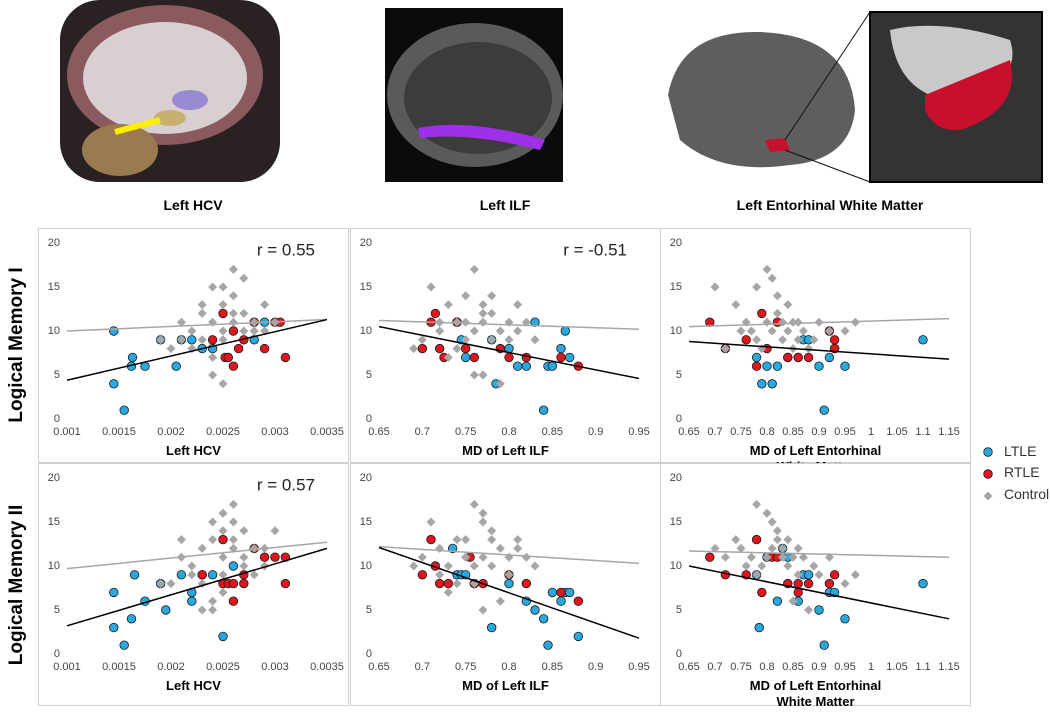  I want to click on legend-marker, so click(988, 496).